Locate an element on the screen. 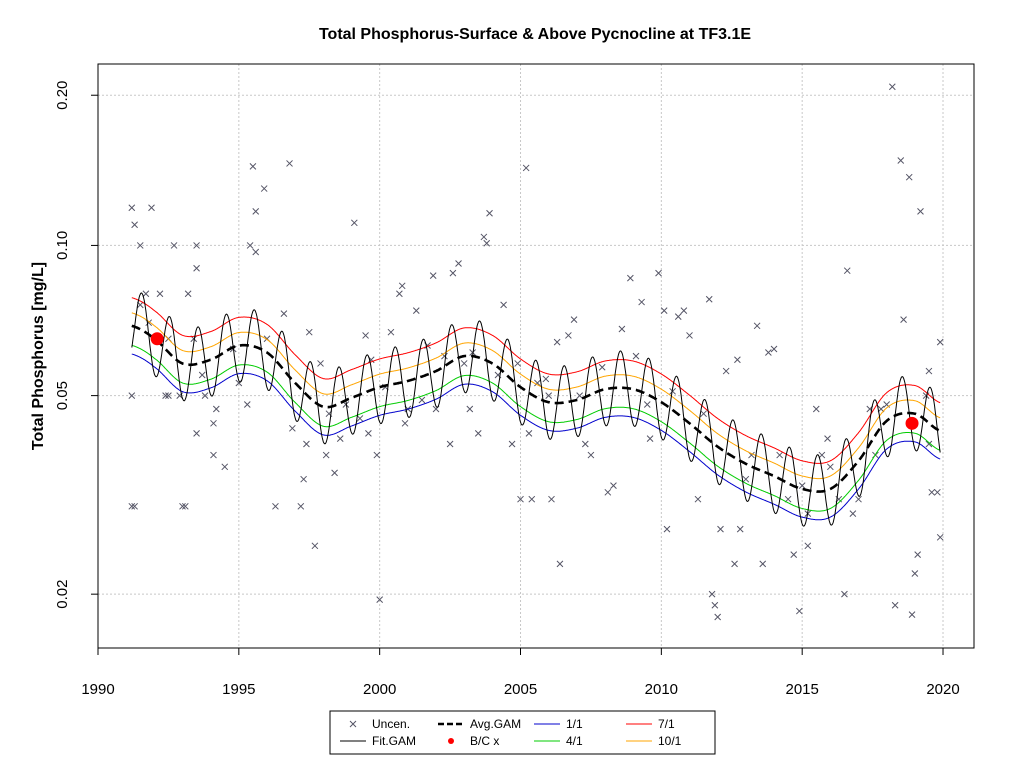 The image size is (1024, 768). legend-label: Uncen. is located at coordinates (391, 724).